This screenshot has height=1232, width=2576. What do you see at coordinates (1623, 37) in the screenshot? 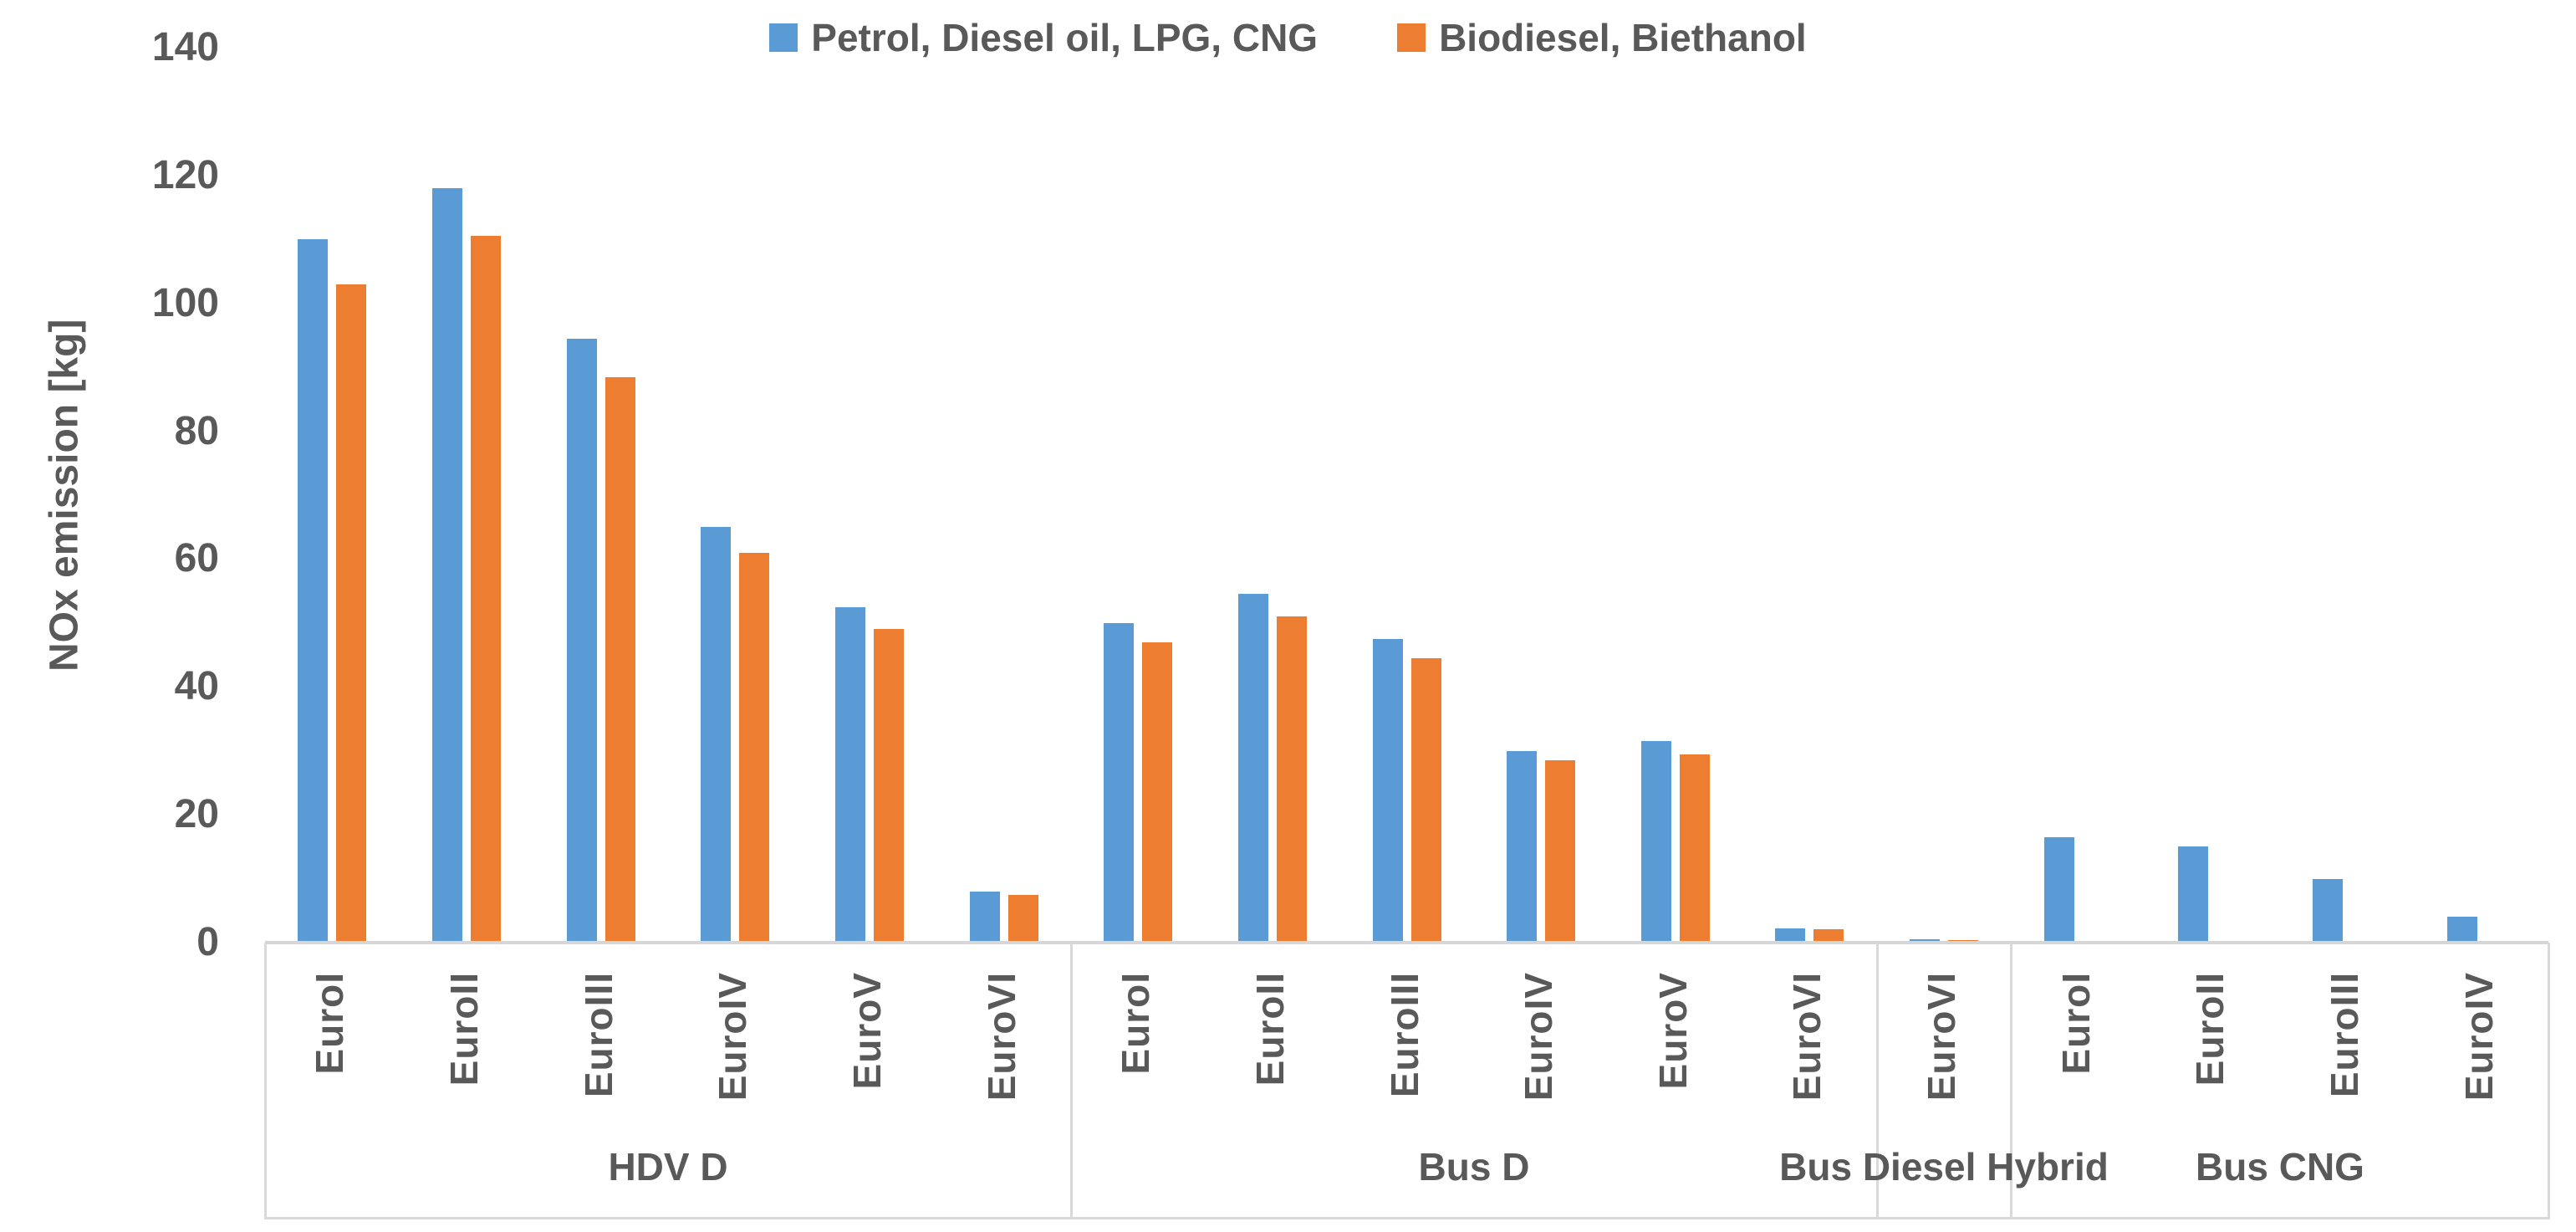
I see `legend-label-series2: Biodiesel, Biethanol` at bounding box center [1623, 37].